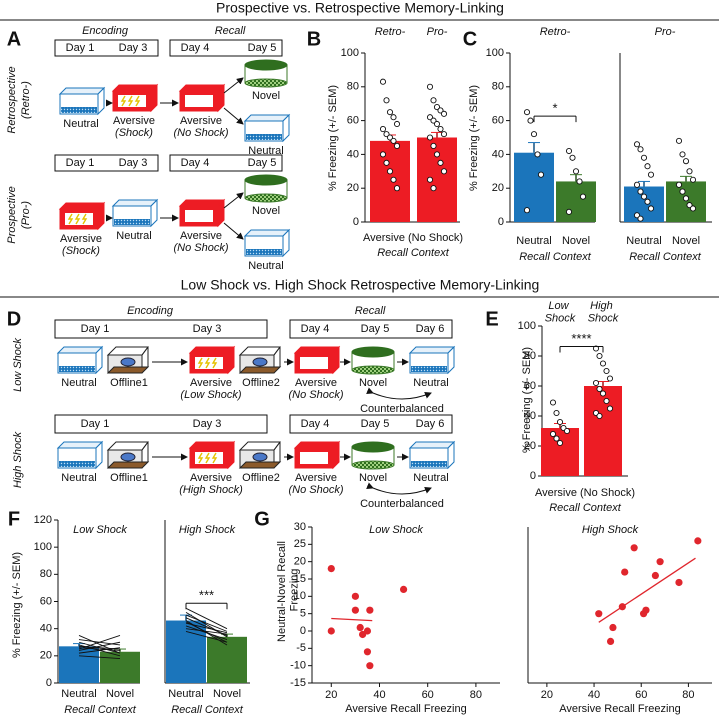  I want to click on day-label: Day 1, so click(95, 424).